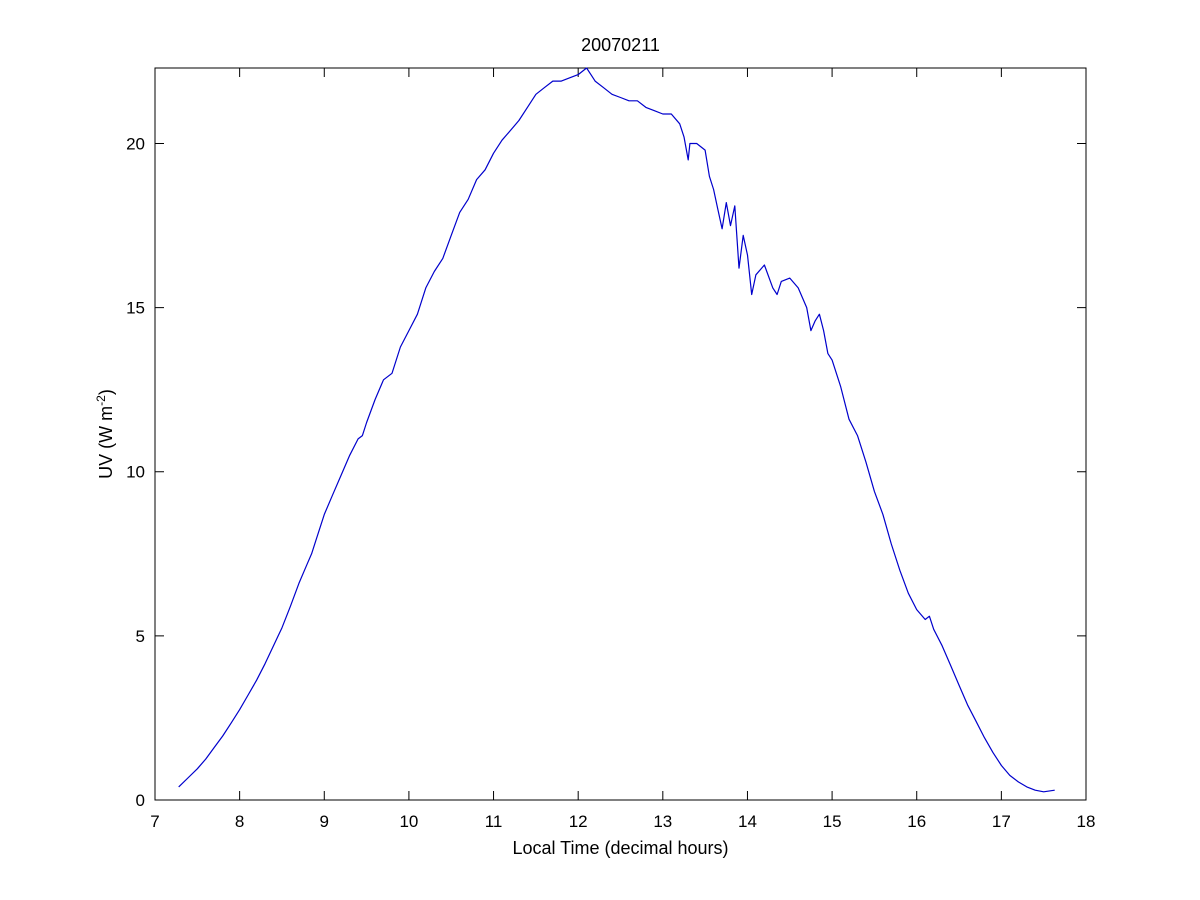 This screenshot has width=1200, height=900. I want to click on y-axis-label: UV (W m-2), so click(105, 434).